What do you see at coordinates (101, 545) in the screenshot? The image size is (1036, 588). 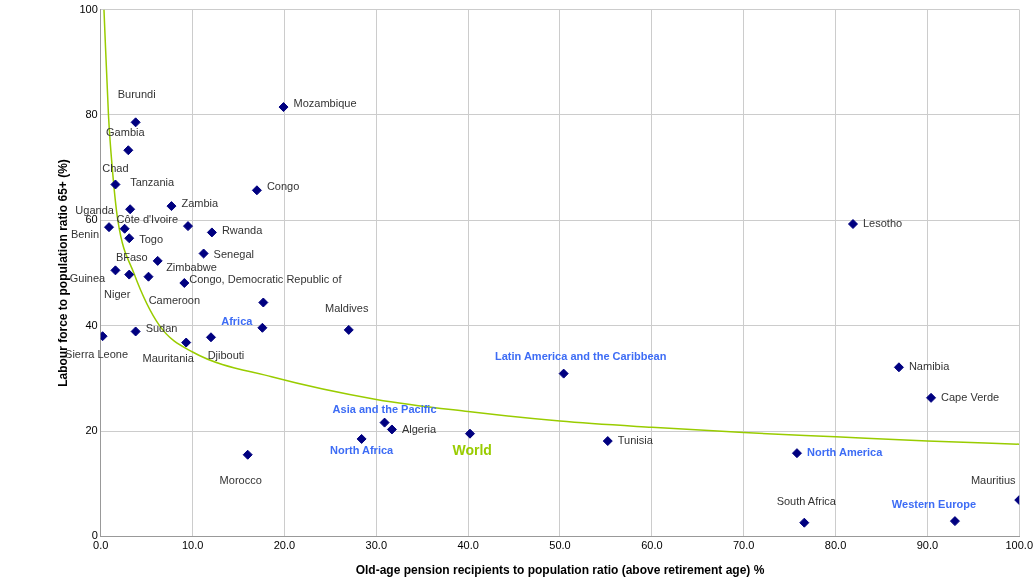 I see `x-tick-label: 0.0` at bounding box center [101, 545].